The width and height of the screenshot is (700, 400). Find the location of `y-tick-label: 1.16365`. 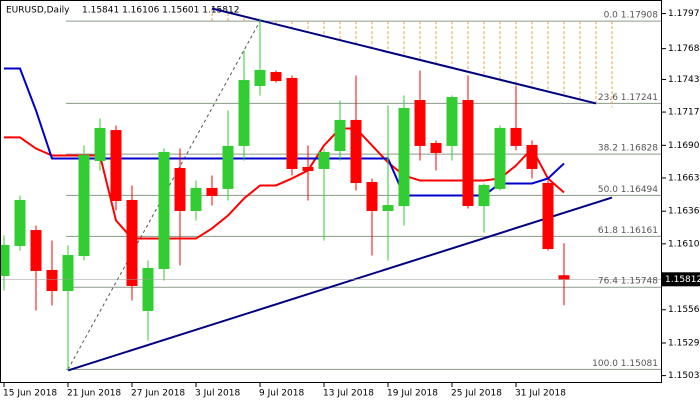

y-tick-label: 1.16365 is located at coordinates (684, 212).